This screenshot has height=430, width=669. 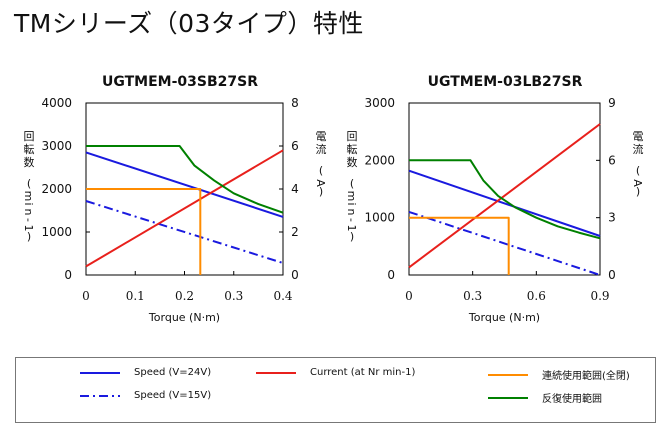 I want to click on legend-item-intermittent: 反復使用範囲, so click(x=545, y=397).